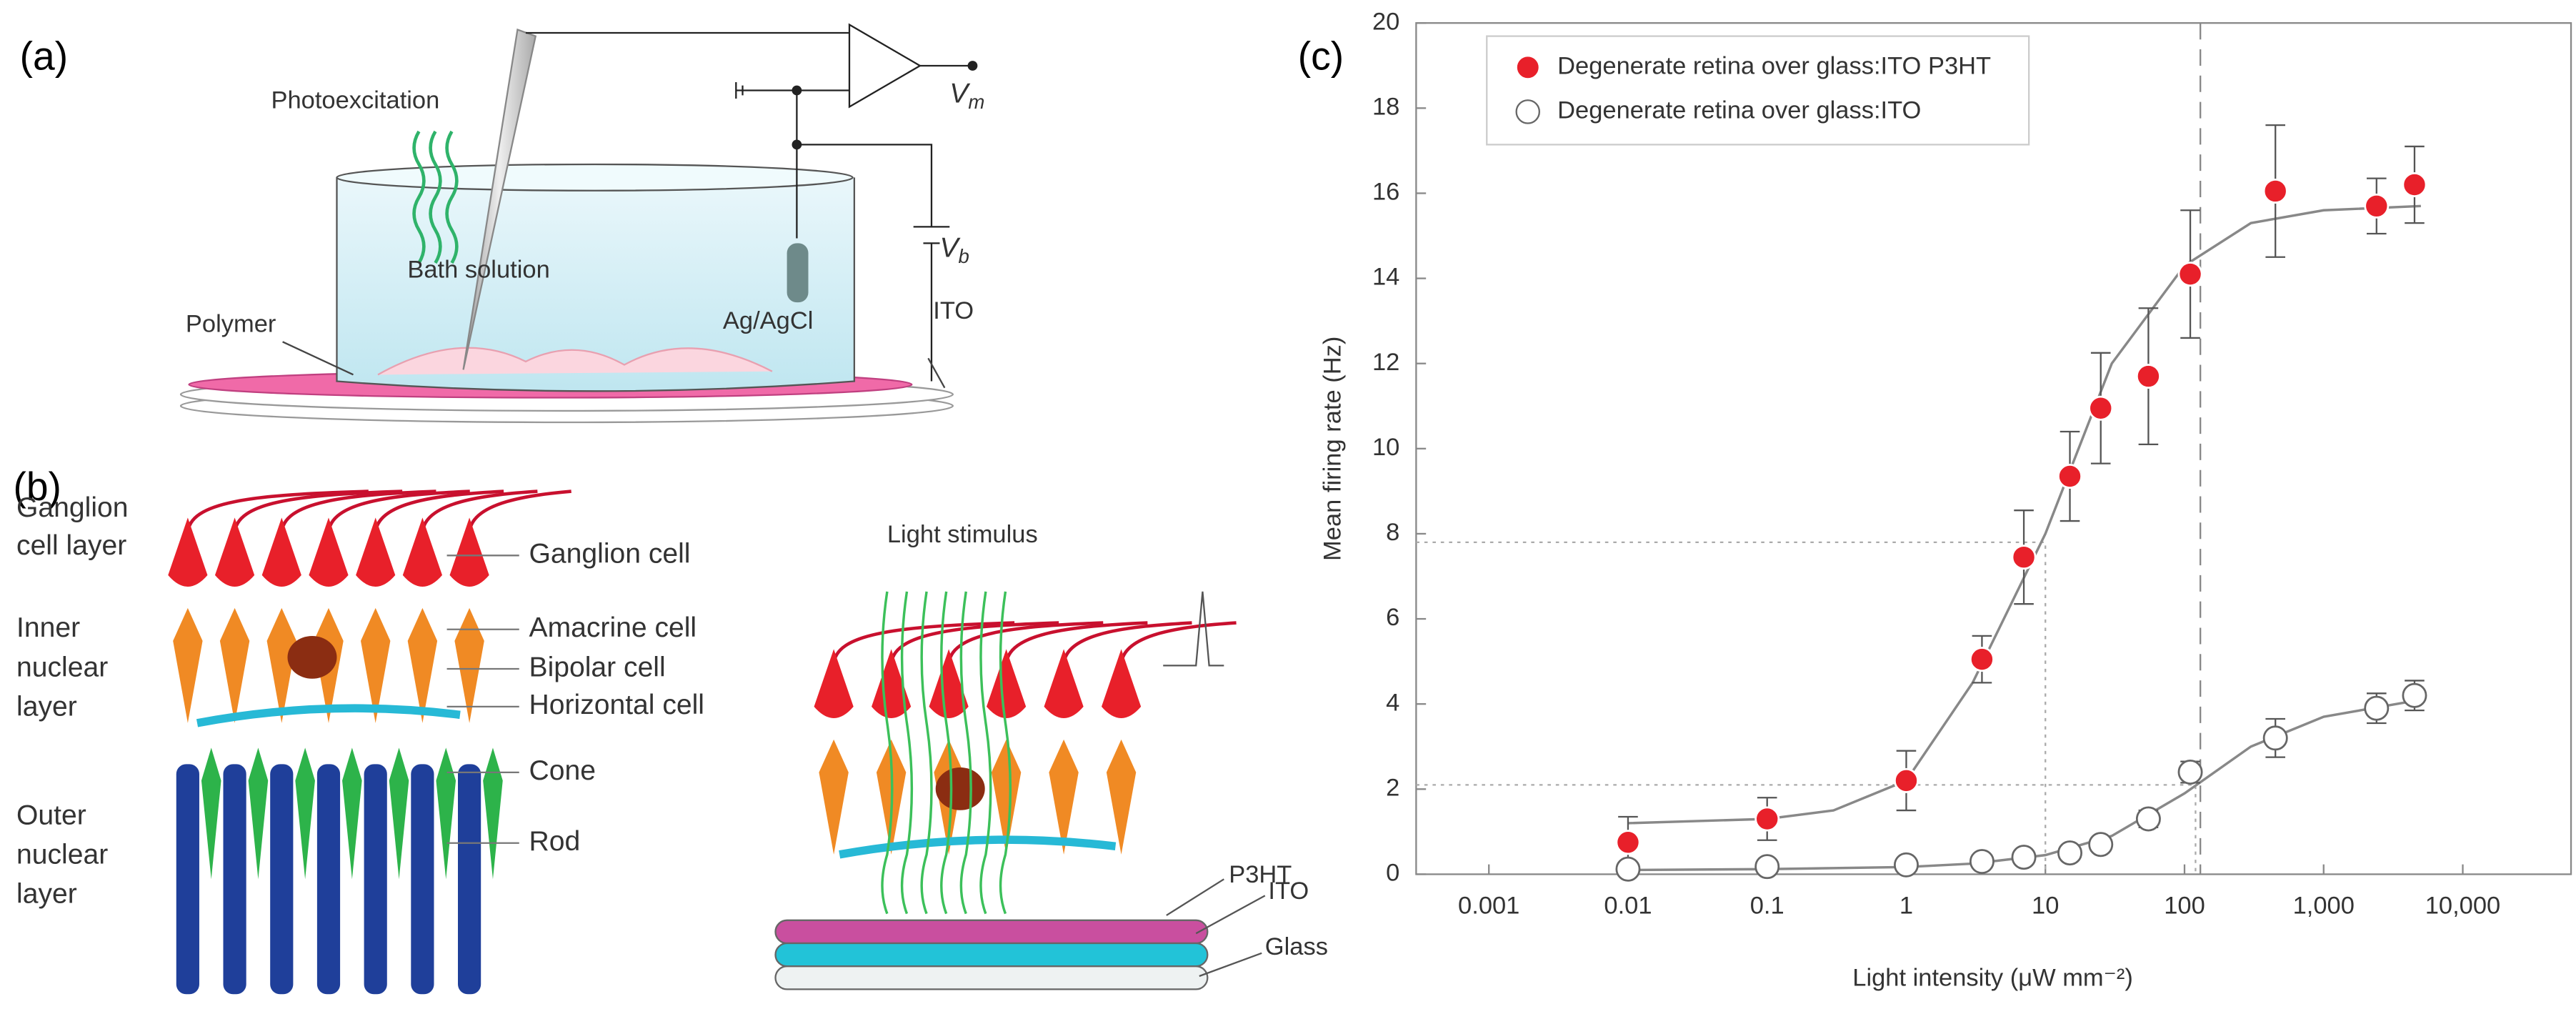 The height and width of the screenshot is (1009, 2576). I want to click on x-tick-label: 100, so click(2184, 906).